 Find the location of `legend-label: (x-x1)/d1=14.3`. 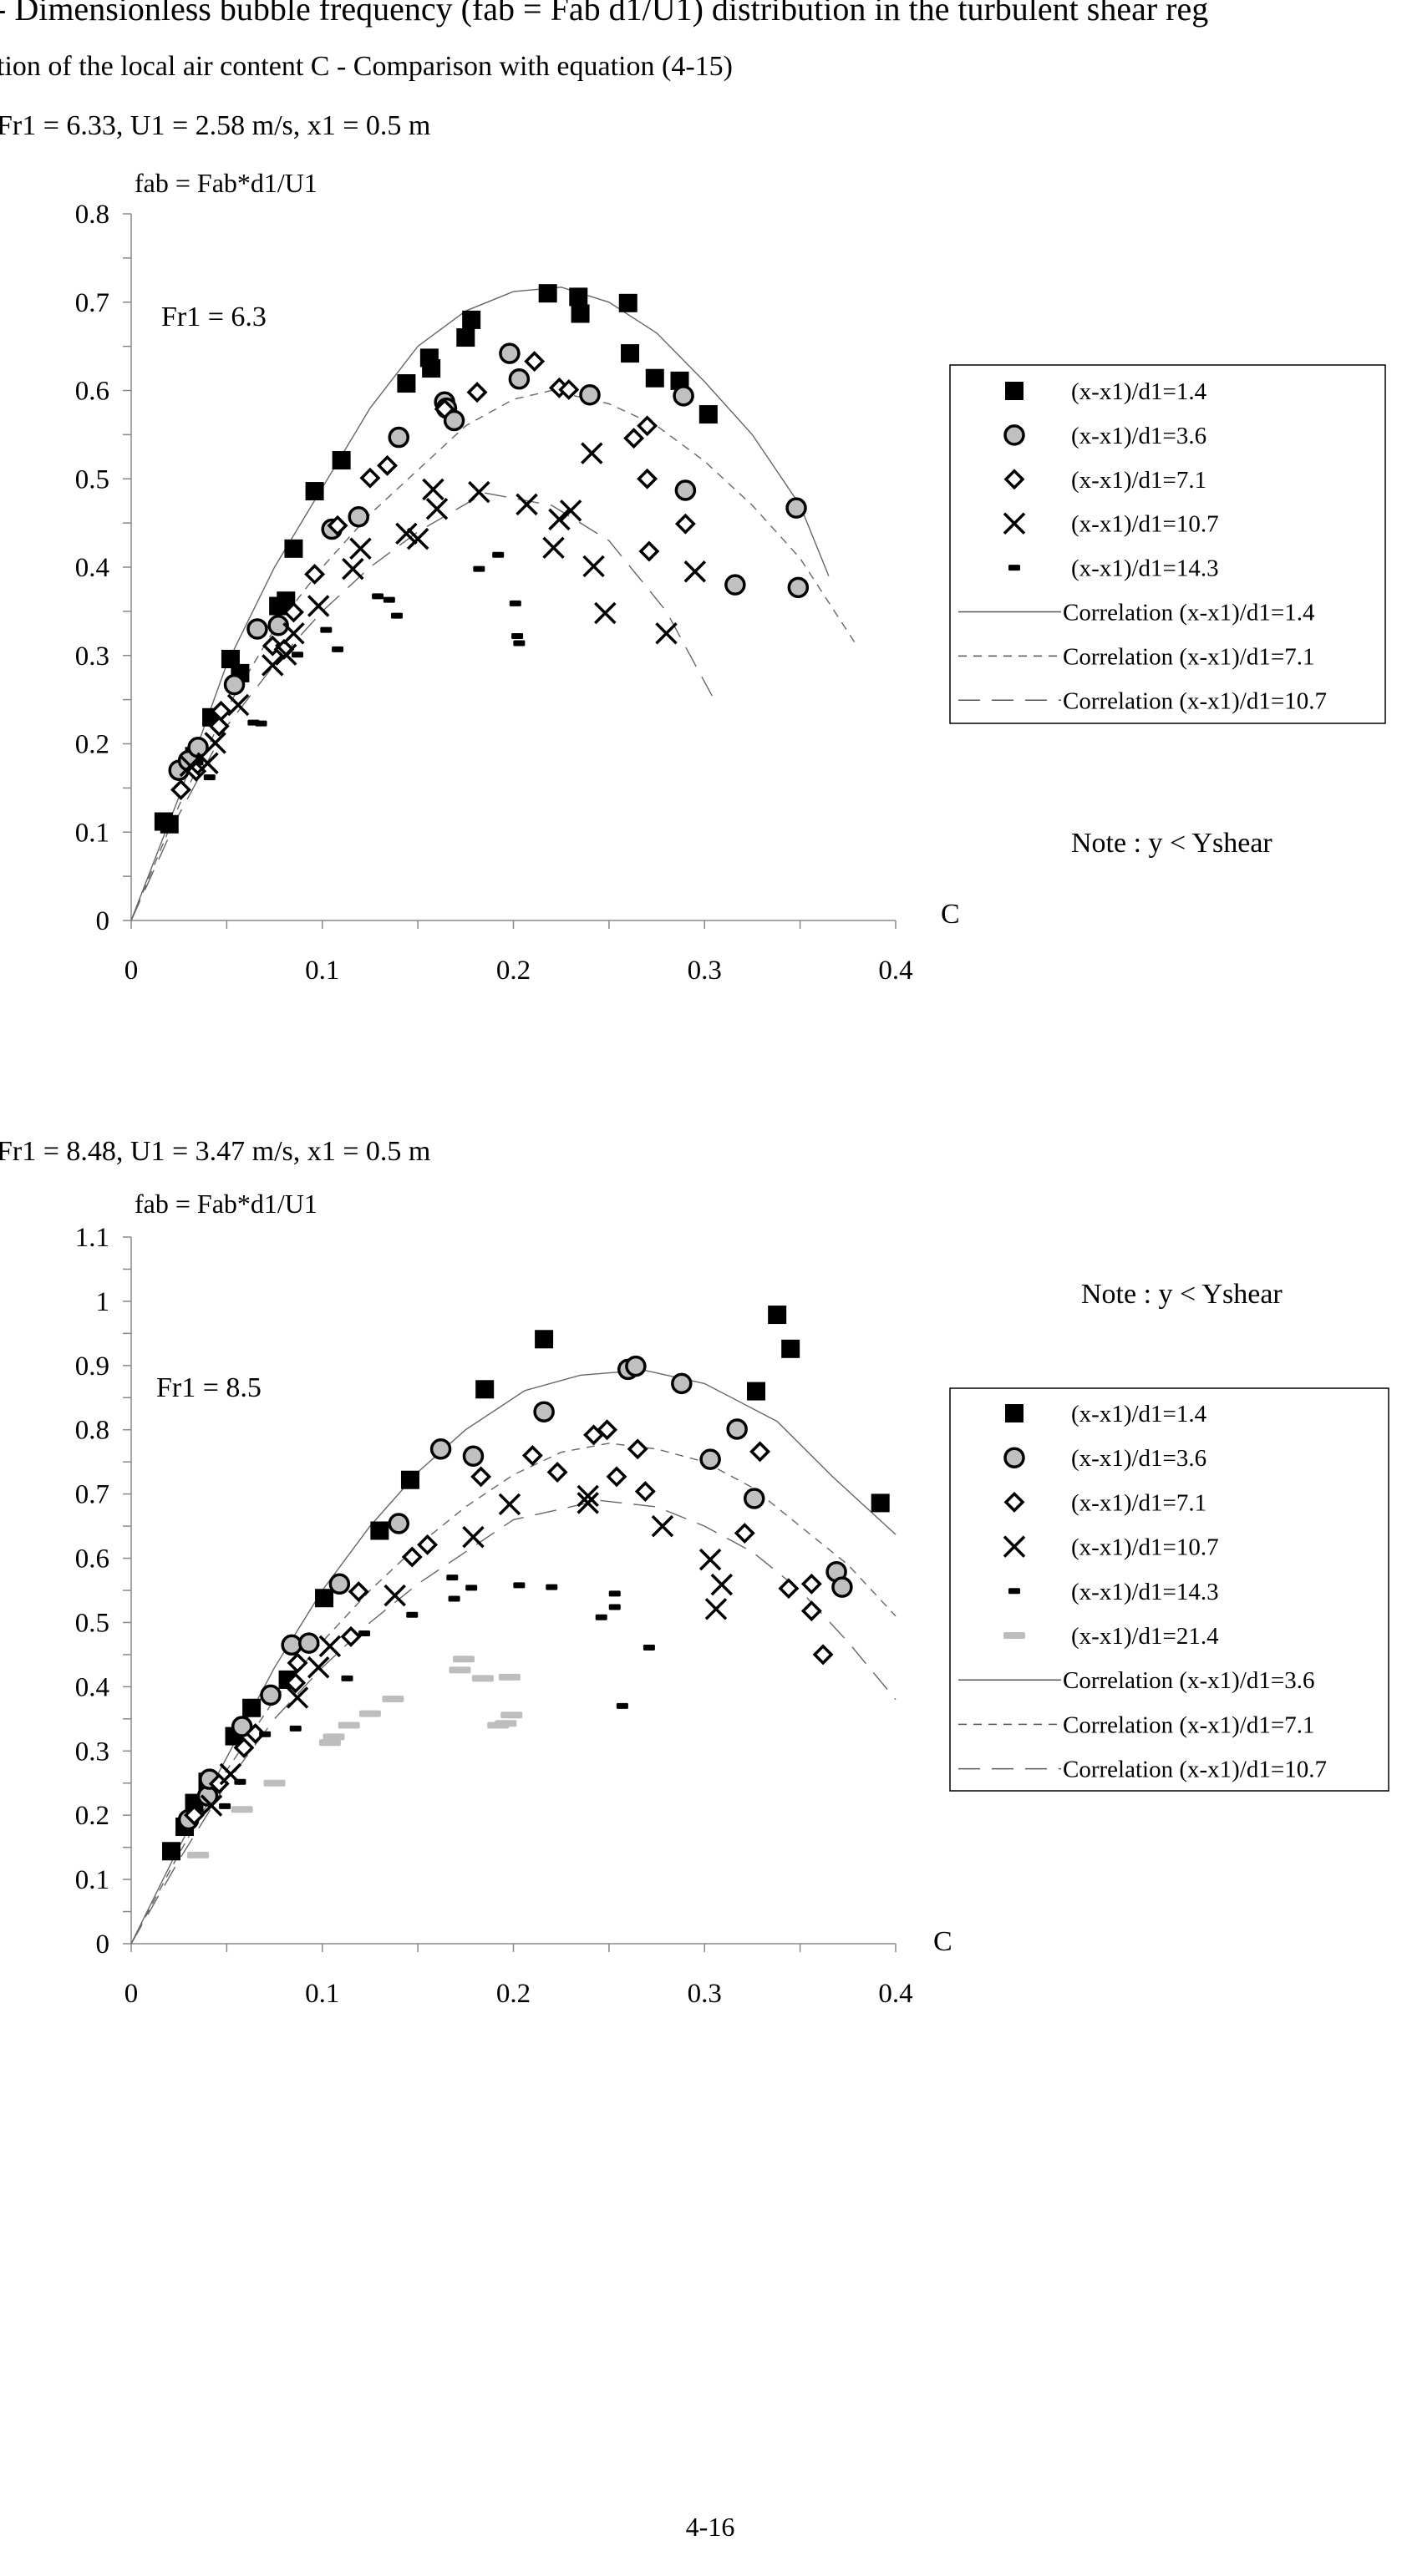

legend-label: (x-x1)/d1=14.3 is located at coordinates (1145, 1592).